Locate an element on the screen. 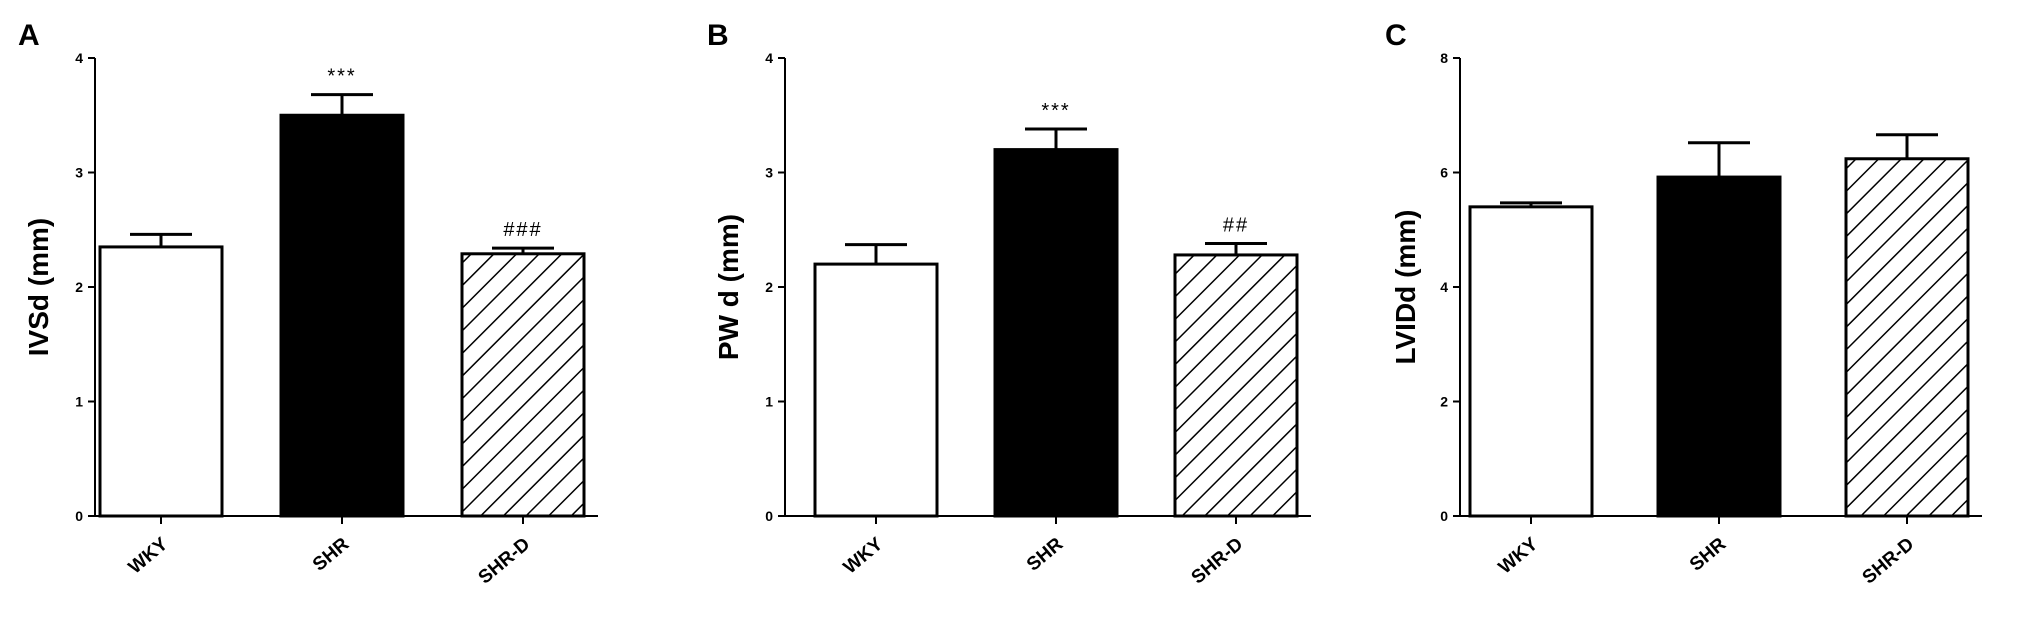 Image resolution: width=2033 pixels, height=622 pixels. y-tick-label: 6 is located at coordinates (1444, 173).